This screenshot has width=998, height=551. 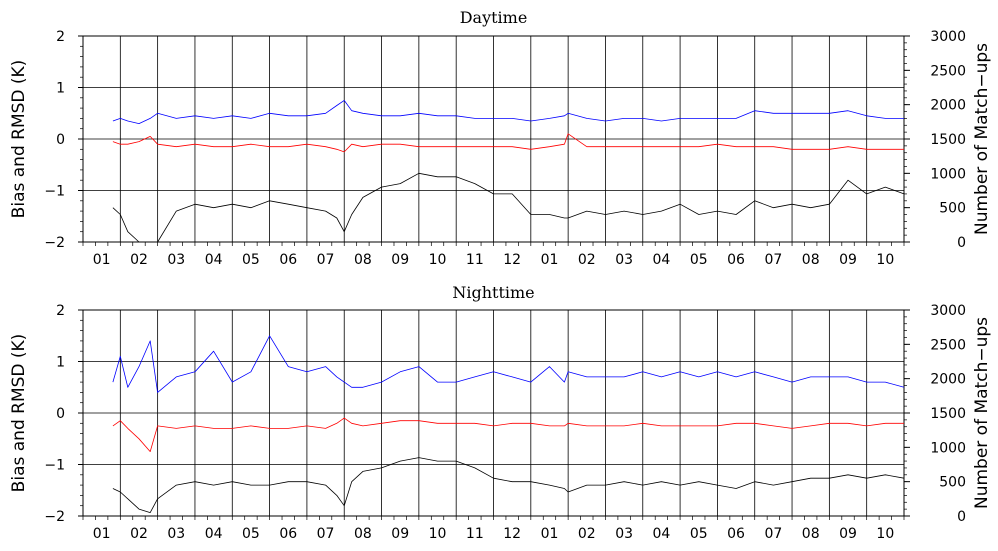 I want to click on panel-title: Daytime, so click(x=494, y=17).